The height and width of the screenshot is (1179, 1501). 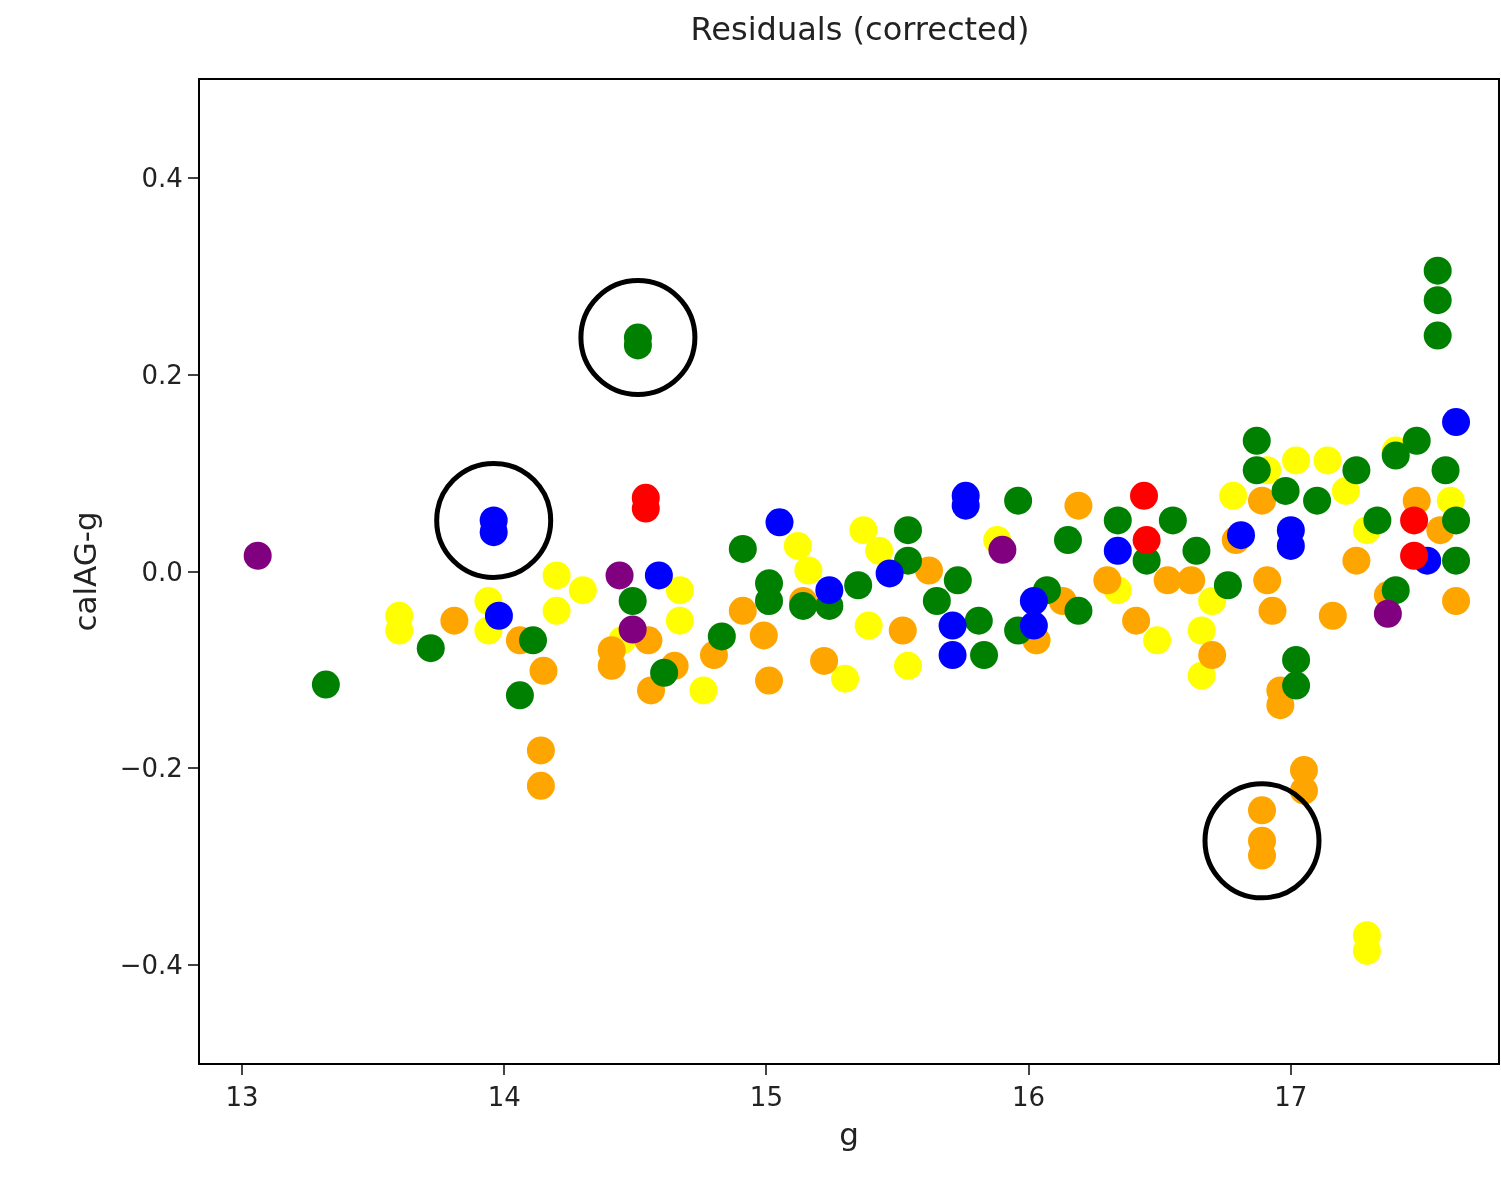 I want to click on y-tick-label: 0.2, so click(x=162, y=375).